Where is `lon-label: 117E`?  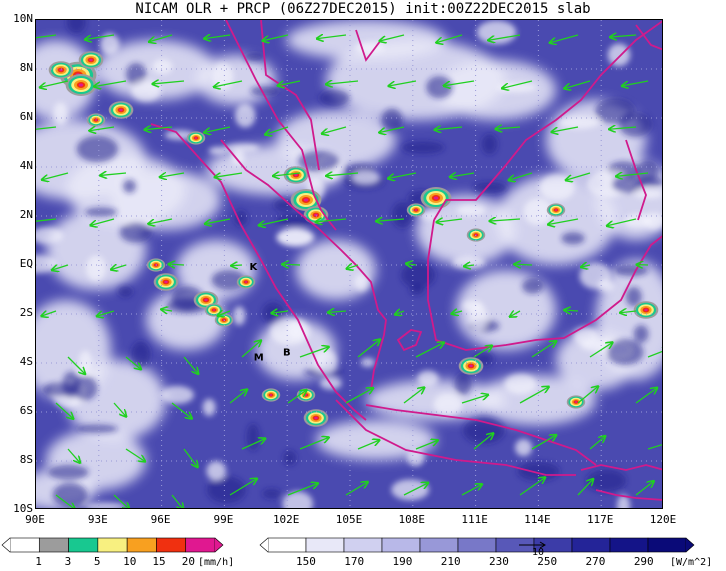
lon-label: 117E is located at coordinates (600, 519).